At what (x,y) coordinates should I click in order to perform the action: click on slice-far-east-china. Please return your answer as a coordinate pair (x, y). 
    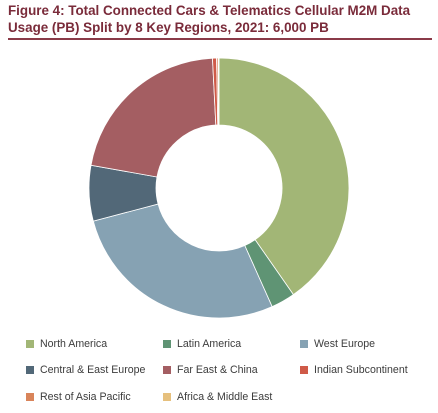
    Looking at the image, I should click on (153, 117).